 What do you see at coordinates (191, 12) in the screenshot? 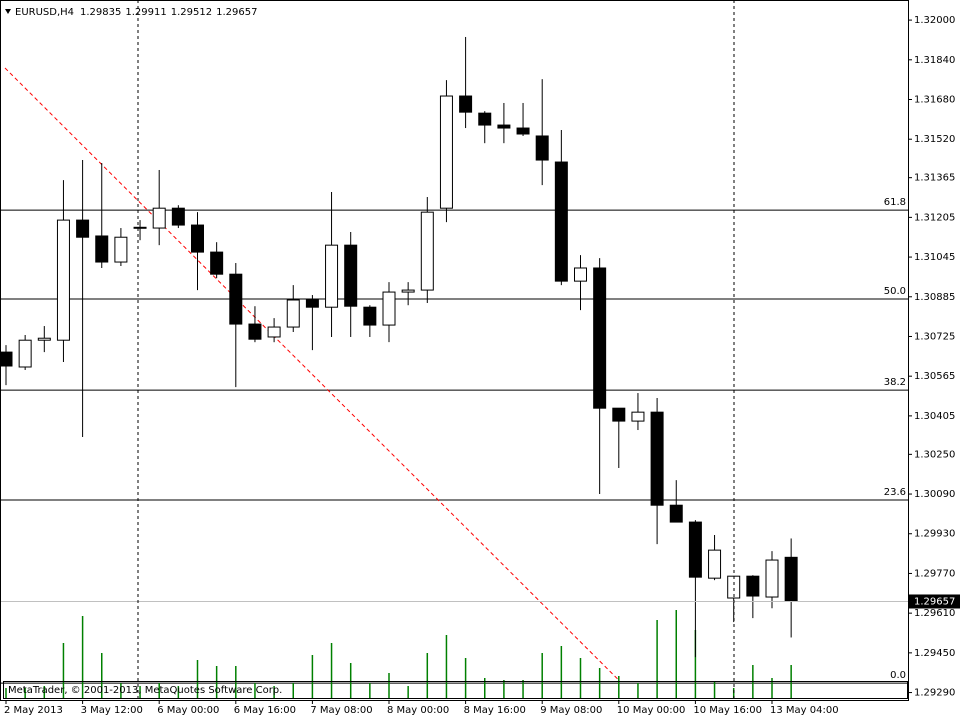
I see `last-low: 1.29512` at bounding box center [191, 12].